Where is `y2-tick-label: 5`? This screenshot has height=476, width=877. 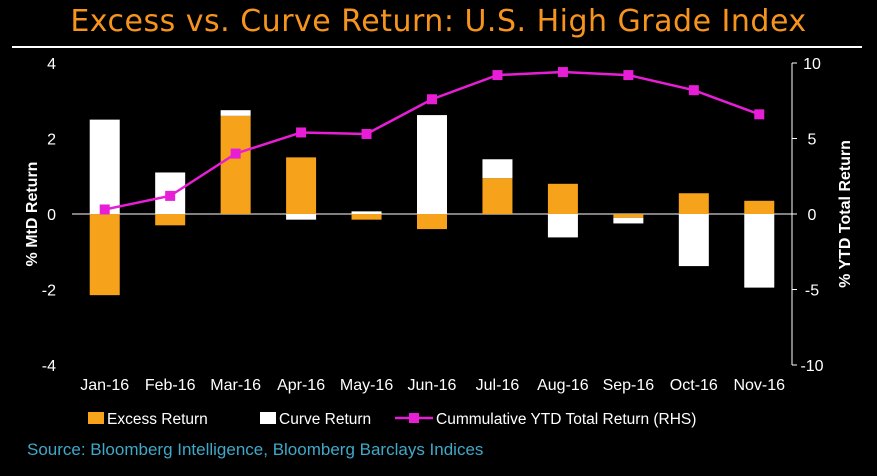 y2-tick-label: 5 is located at coordinates (812, 140).